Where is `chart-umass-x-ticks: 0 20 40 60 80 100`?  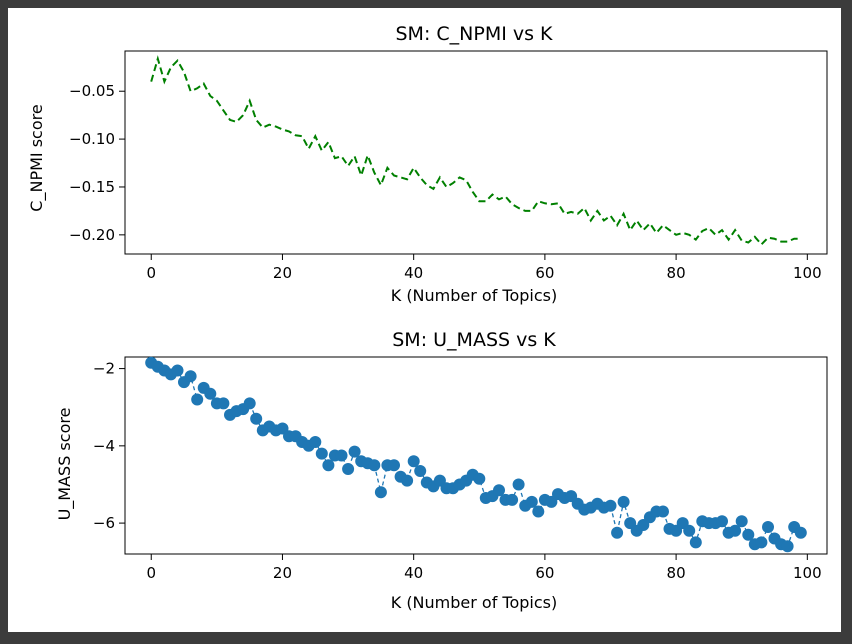 chart-umass-x-ticks: 0 20 40 60 80 100 is located at coordinates (484, 568).